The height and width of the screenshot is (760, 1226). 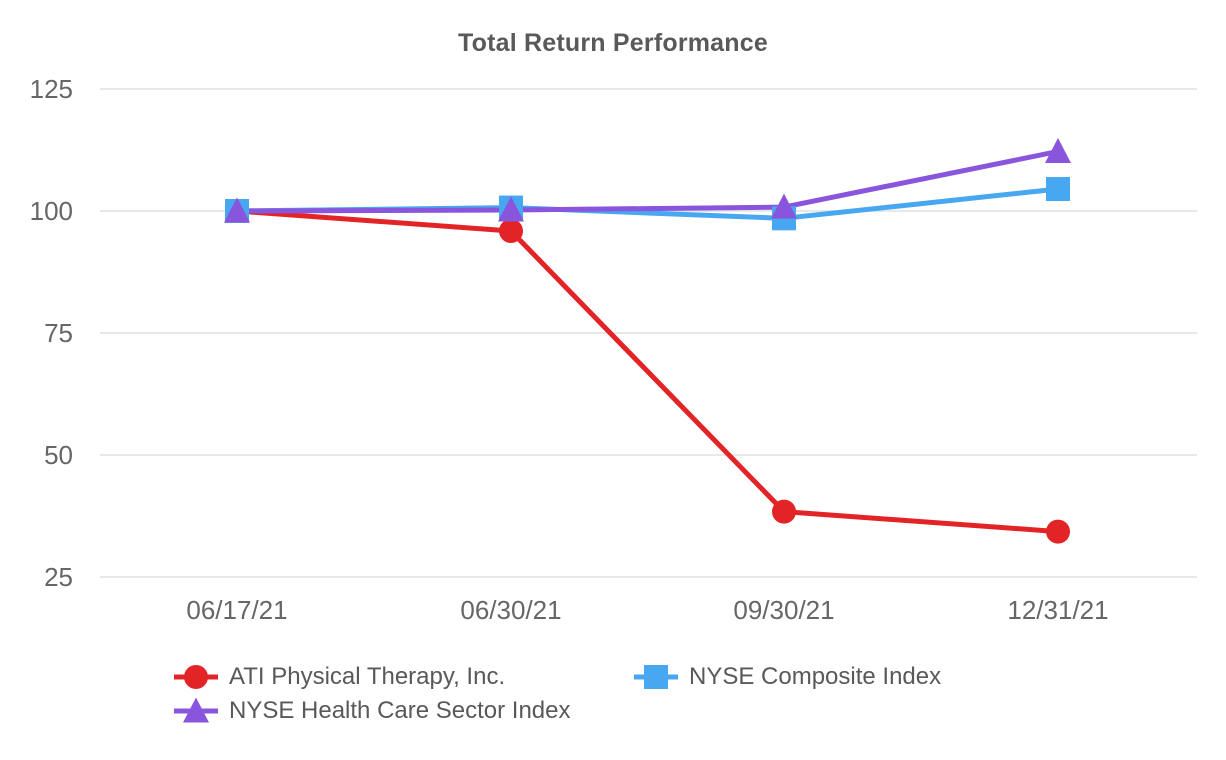 I want to click on y-axis-tick-label: 25, so click(x=58, y=577).